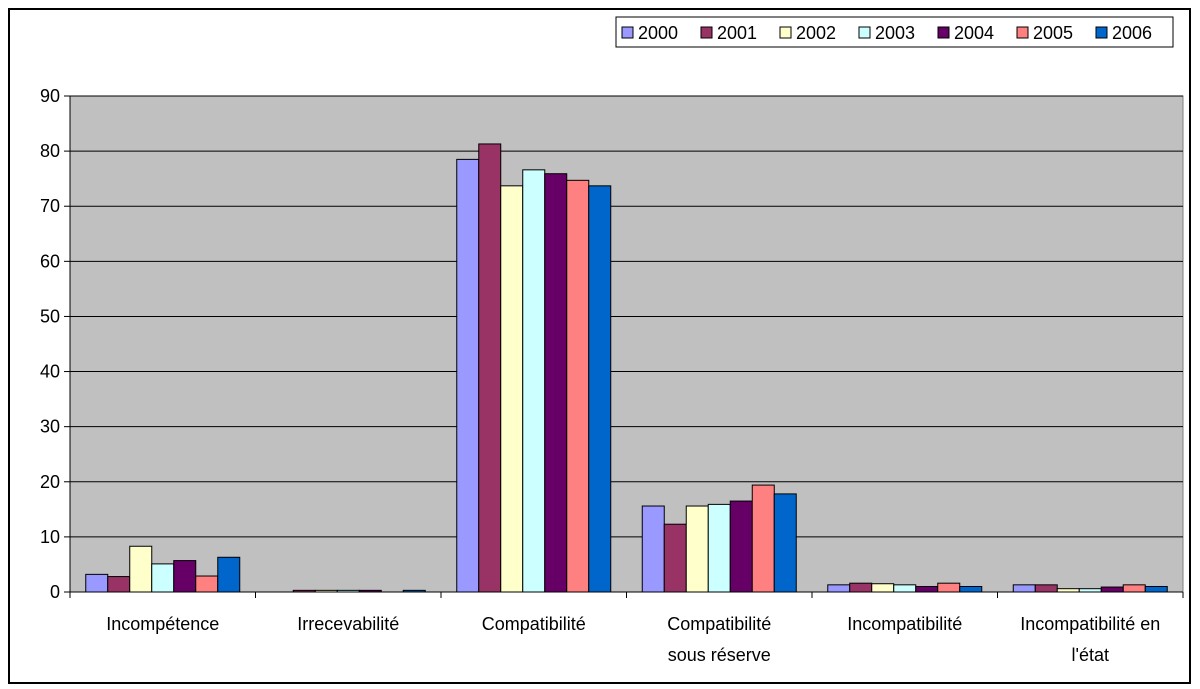 This screenshot has height=689, width=1200. Describe the element at coordinates (50, 316) in the screenshot. I see `y-tick-label: 50` at that location.